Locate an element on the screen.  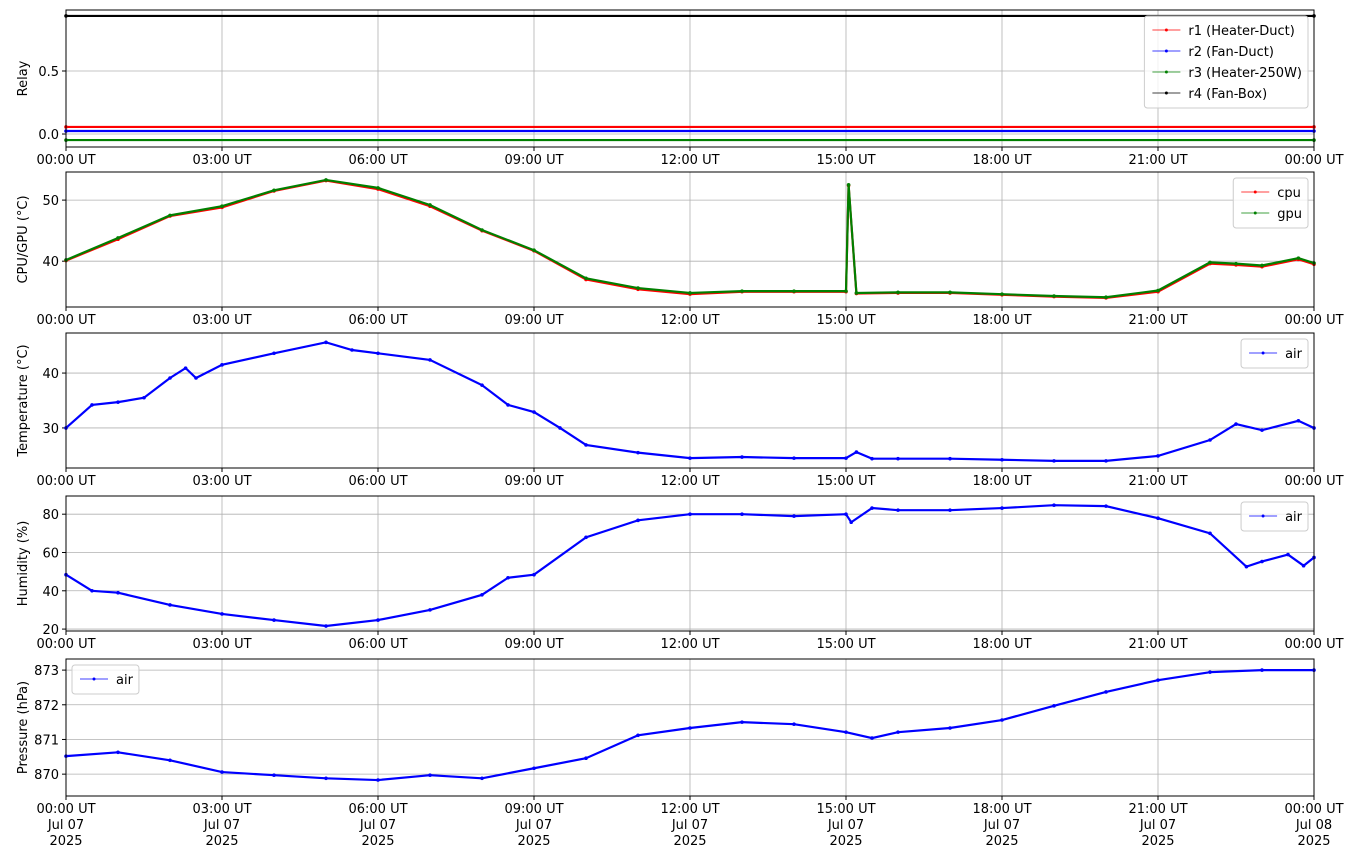
y-axis-label: Relay is located at coordinates (23, 78).